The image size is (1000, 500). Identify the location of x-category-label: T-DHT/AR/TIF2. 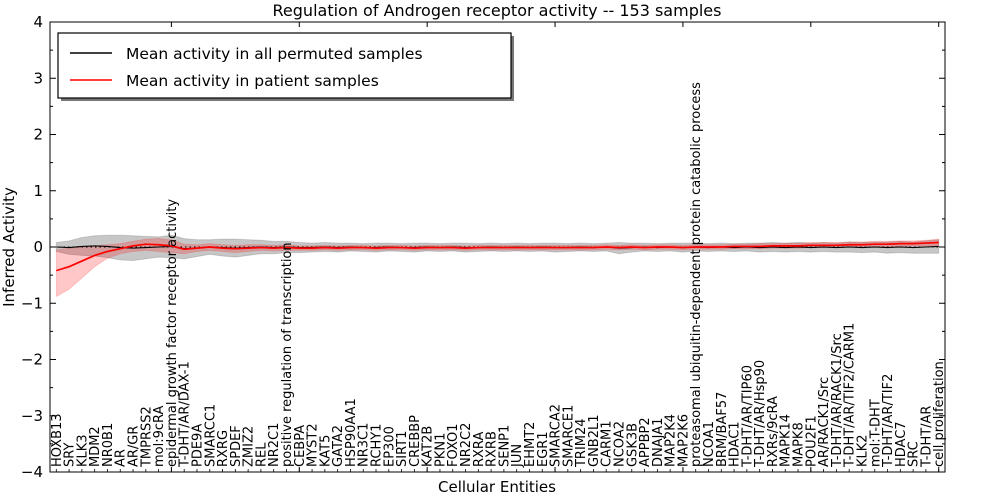
(888, 421).